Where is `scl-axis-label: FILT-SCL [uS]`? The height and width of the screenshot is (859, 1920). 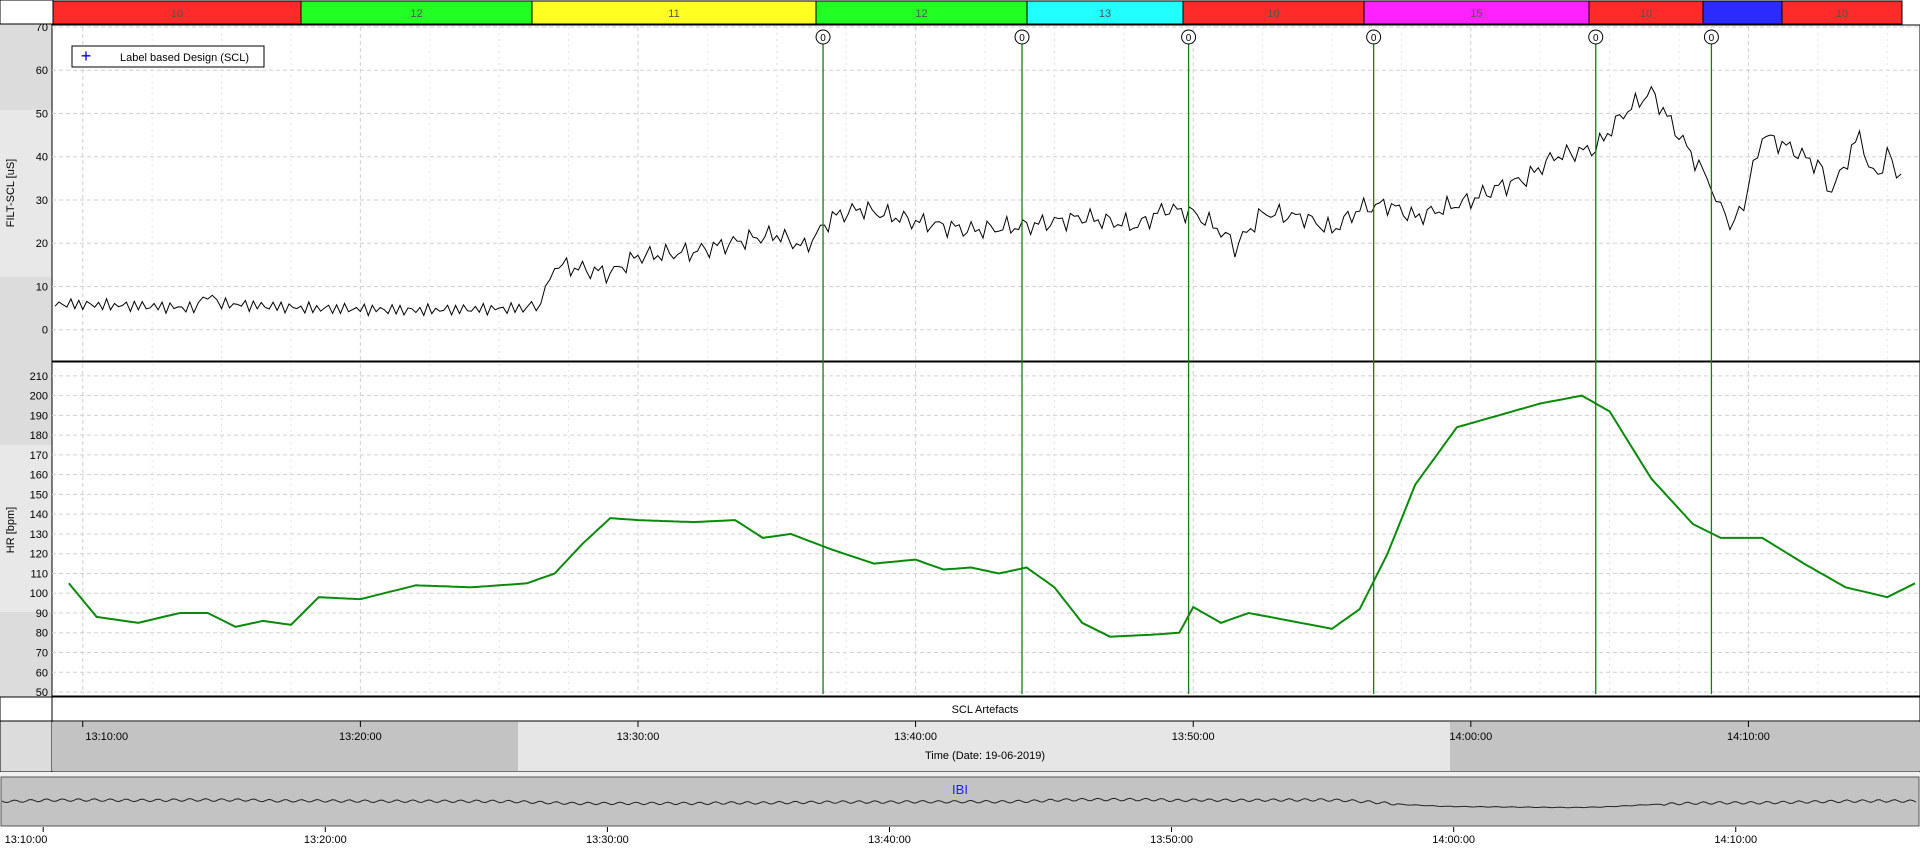 scl-axis-label: FILT-SCL [uS] is located at coordinates (11, 193).